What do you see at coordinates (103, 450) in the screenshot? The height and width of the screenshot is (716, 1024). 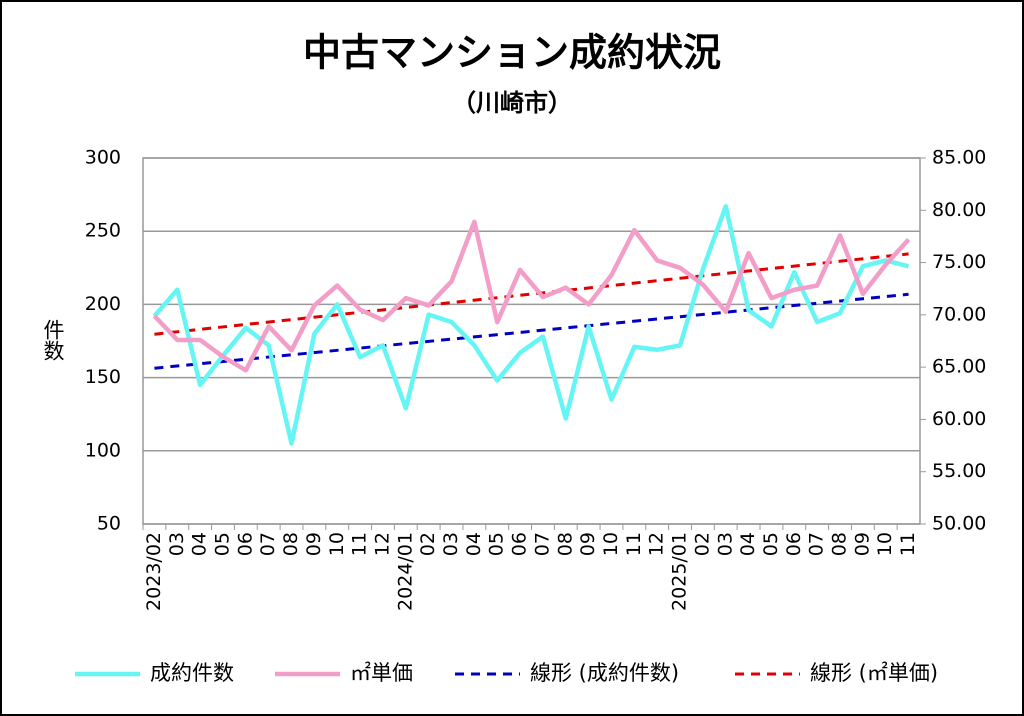 I see `y-tick-label: 100` at bounding box center [103, 450].